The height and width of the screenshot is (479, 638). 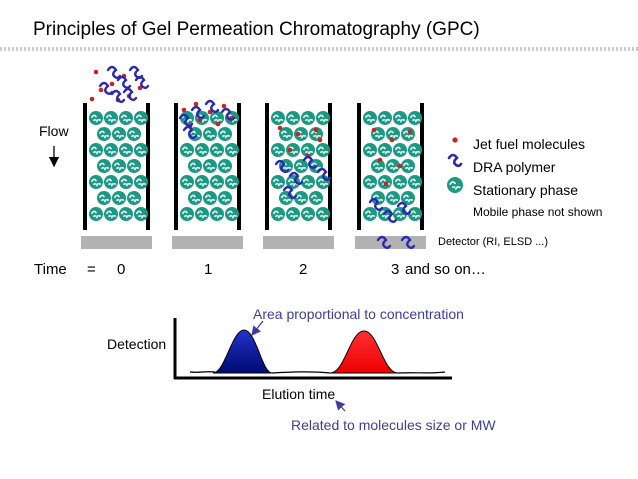 What do you see at coordinates (208, 269) in the screenshot?
I see `time-1: 1` at bounding box center [208, 269].